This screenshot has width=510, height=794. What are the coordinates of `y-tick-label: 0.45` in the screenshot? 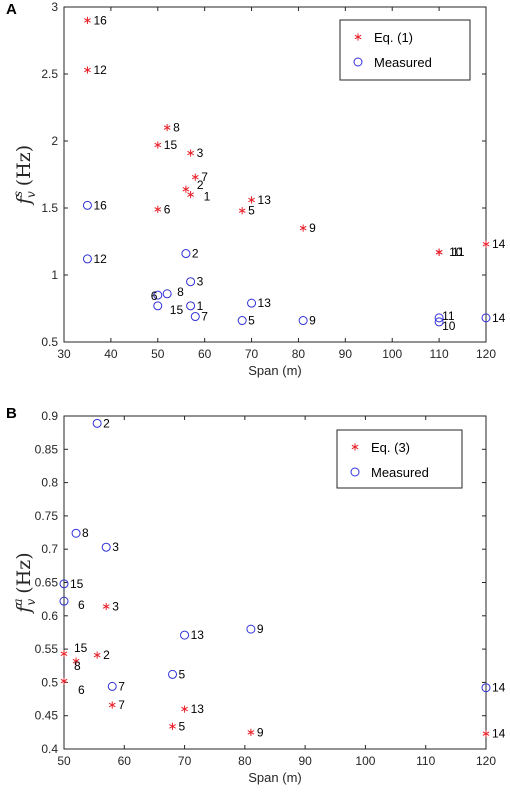 It's located at (47, 716).